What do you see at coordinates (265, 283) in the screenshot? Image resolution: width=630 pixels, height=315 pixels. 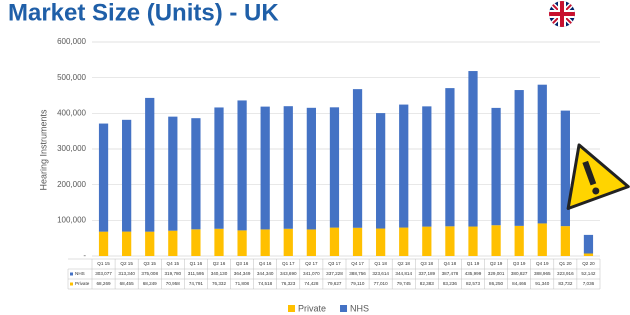 I see `table-cell: 74,518` at bounding box center [265, 283].